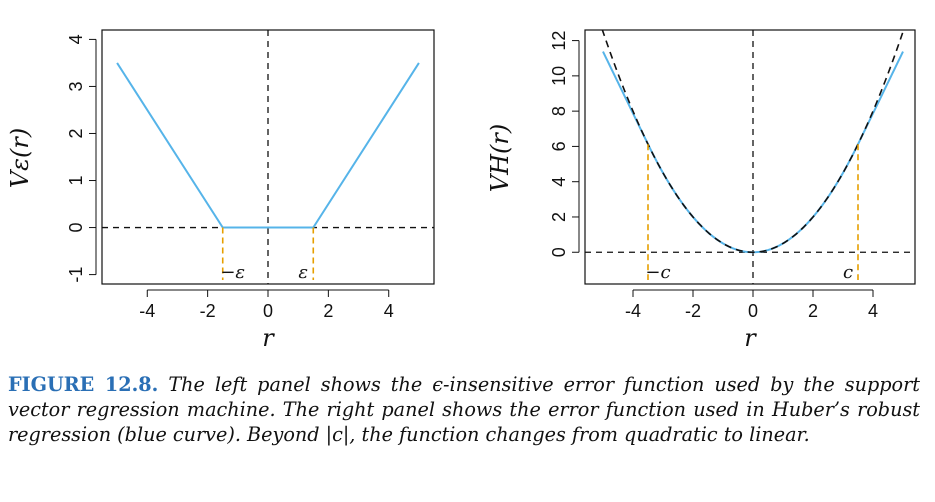 This screenshot has width=935, height=502. Describe the element at coordinates (500, 158) in the screenshot. I see `right-y-axis-title: VH(r)` at that location.